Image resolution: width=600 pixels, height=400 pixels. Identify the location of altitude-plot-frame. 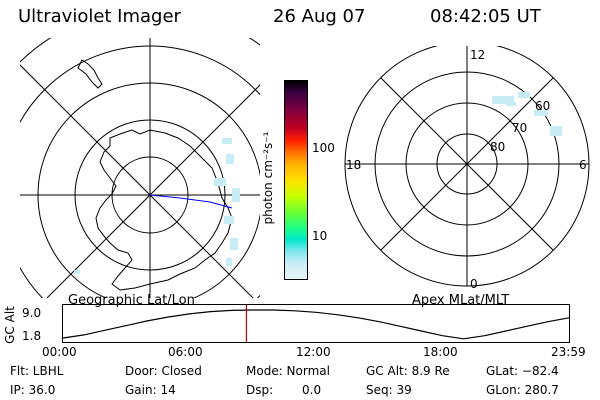
(316, 323).